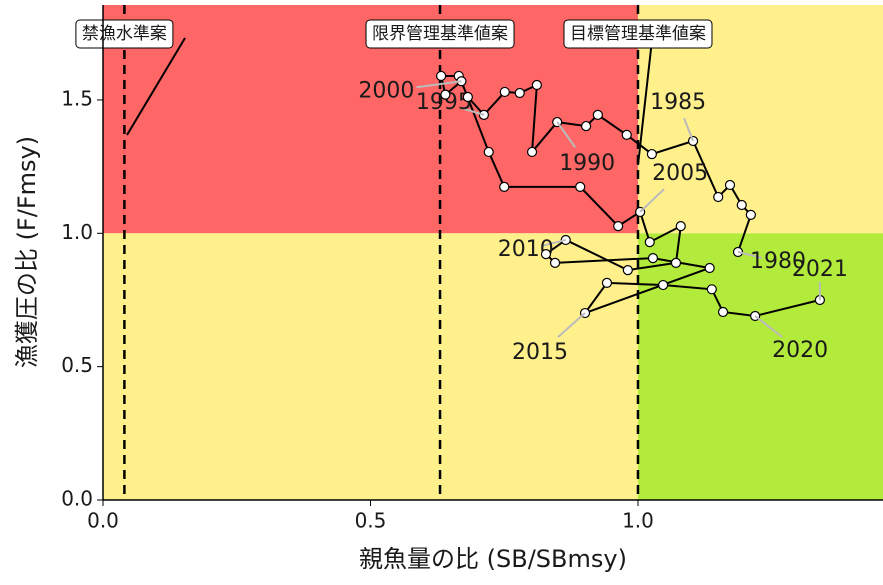  I want to click on point-label: 2005, so click(680, 173).